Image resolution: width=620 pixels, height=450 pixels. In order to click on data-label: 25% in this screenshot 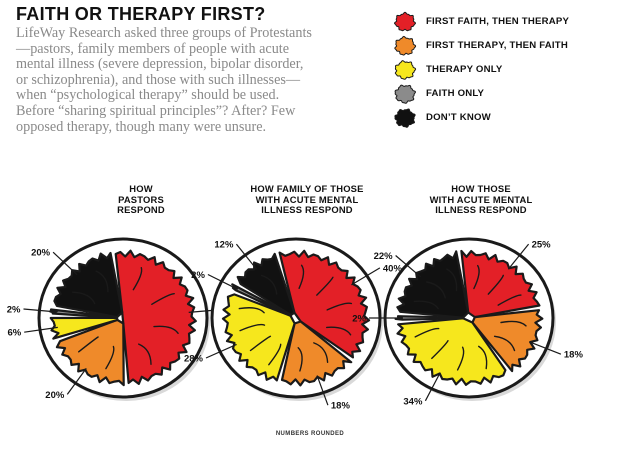, I will do `click(542, 245)`.